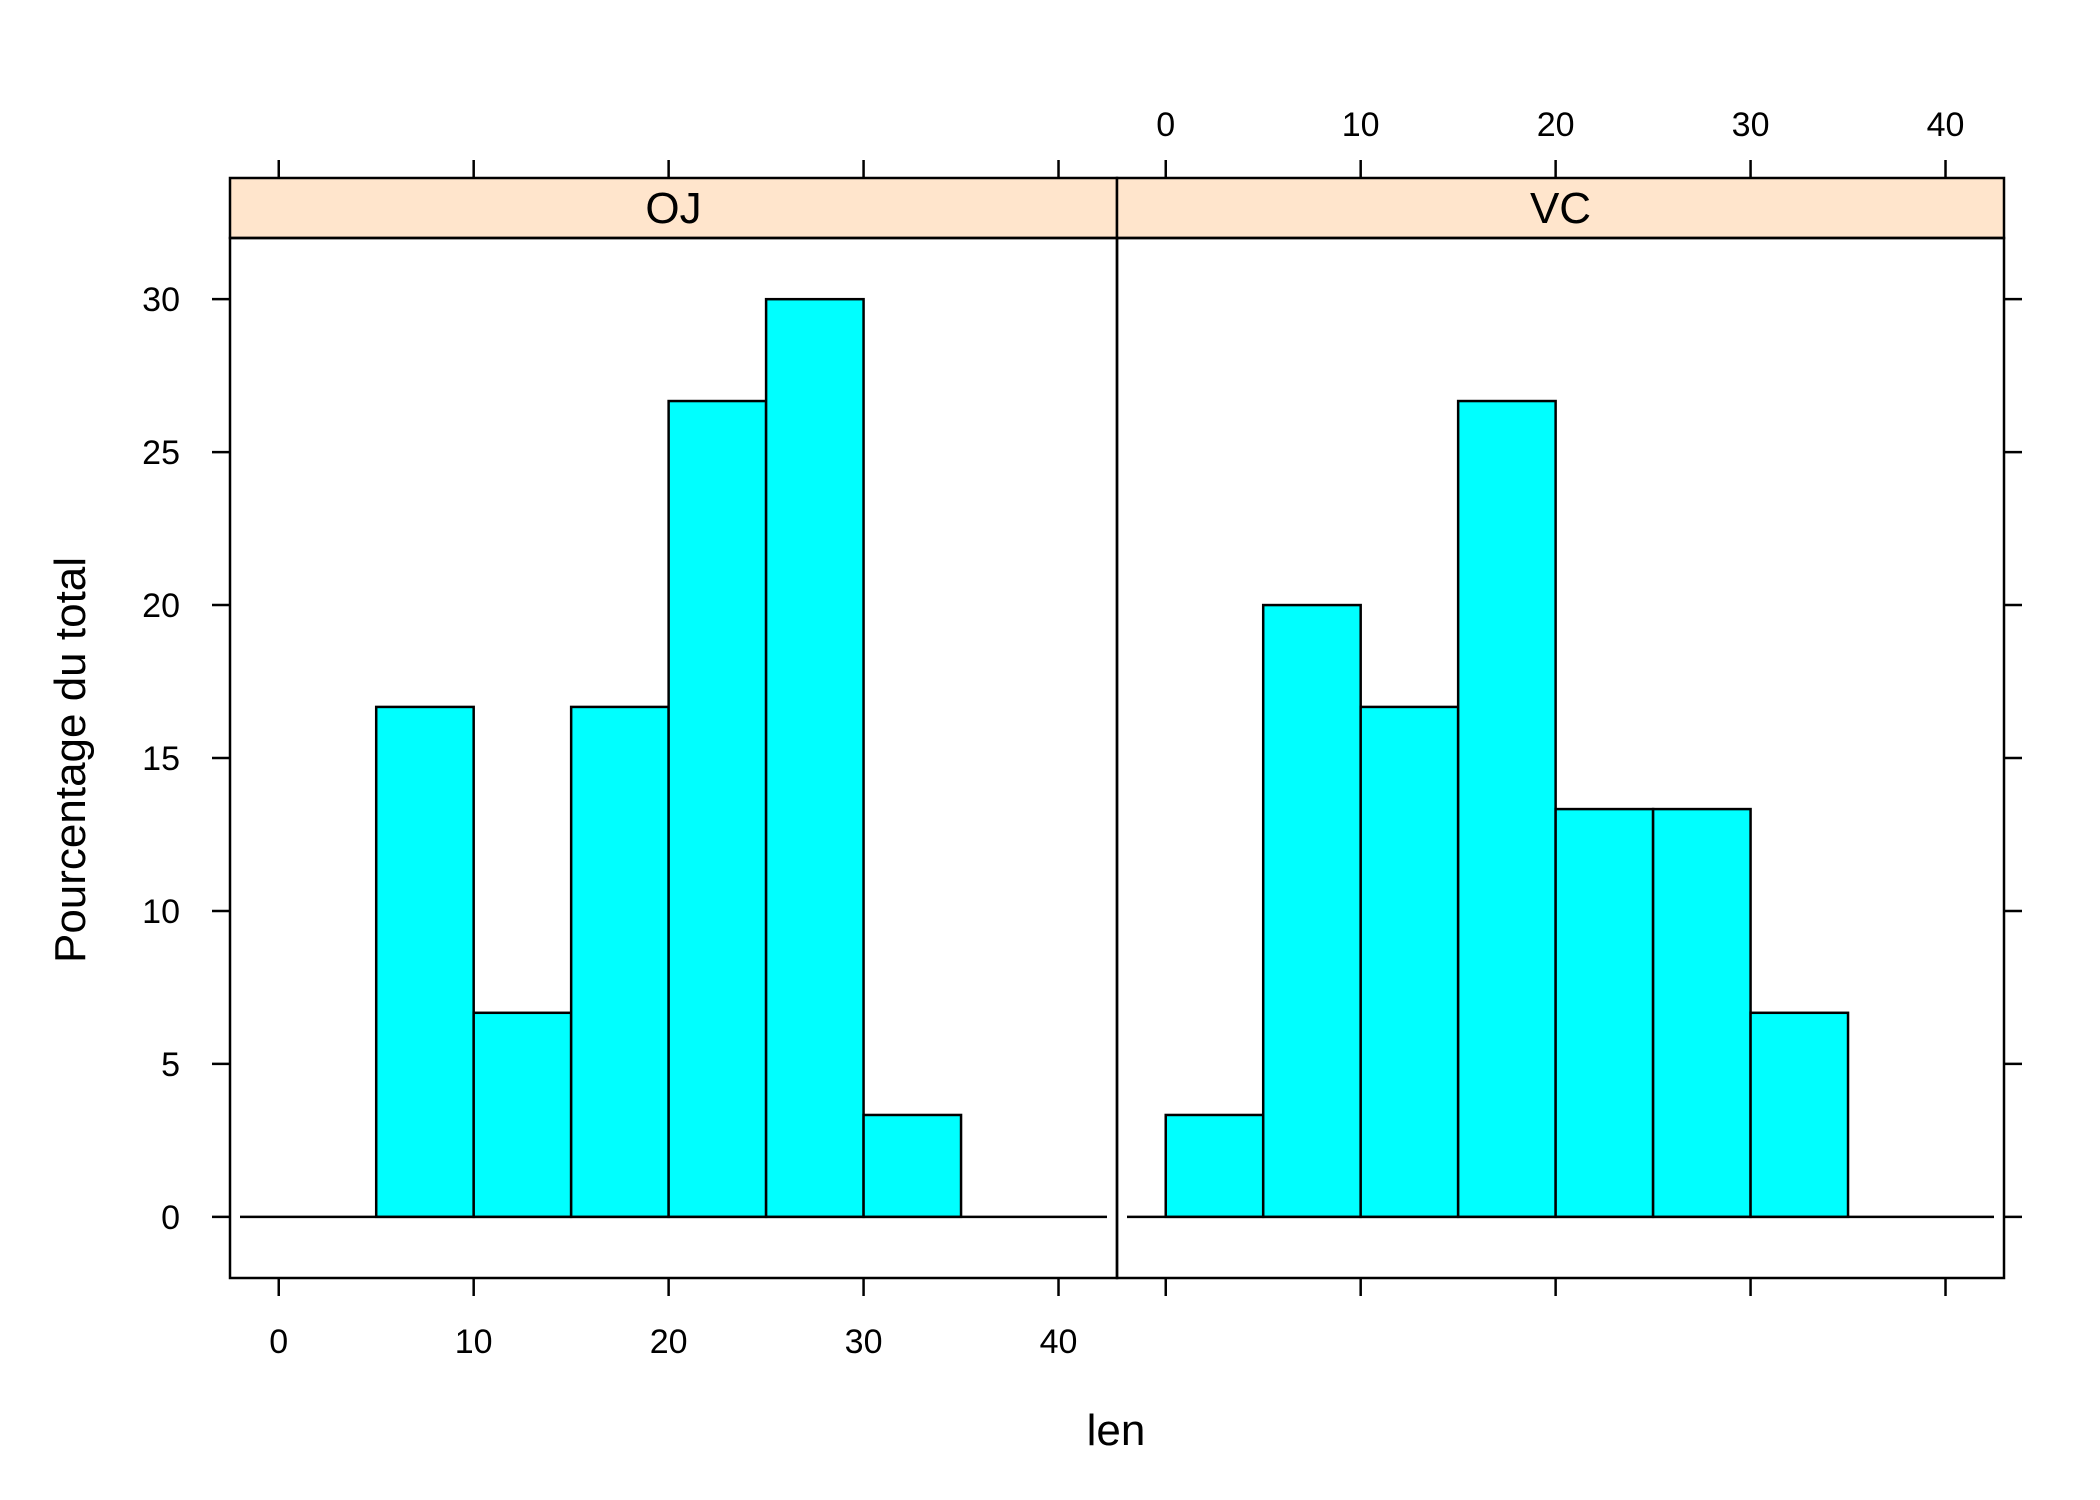 The image size is (2100, 1500). What do you see at coordinates (1751, 125) in the screenshot?
I see `x-tick-label-vc-30: 30` at bounding box center [1751, 125].